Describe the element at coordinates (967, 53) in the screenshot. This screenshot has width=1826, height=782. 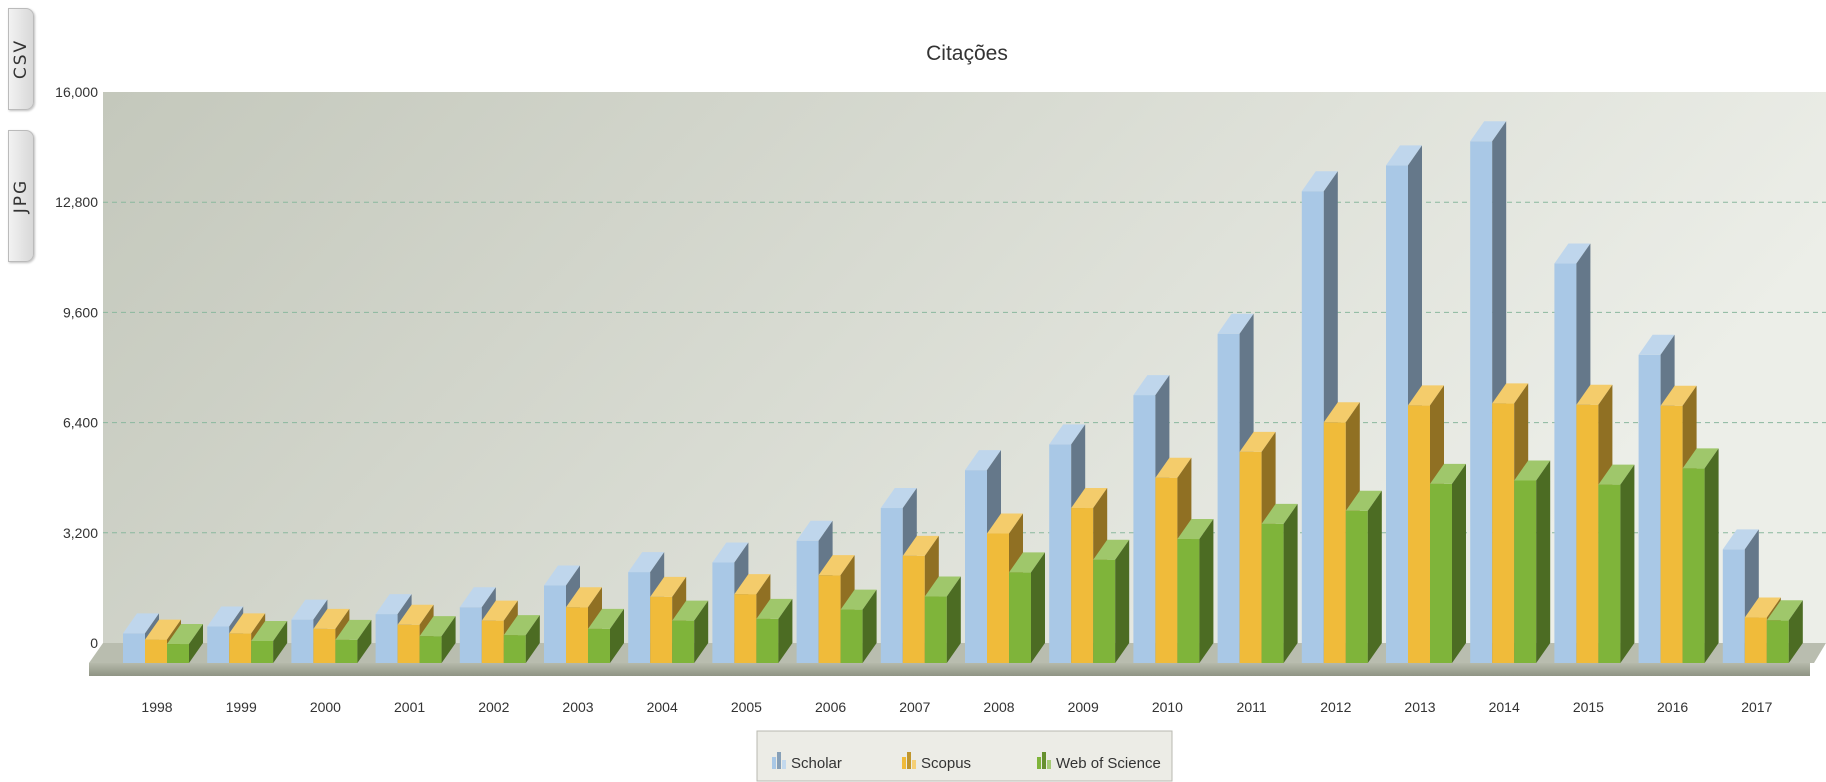
I see `chart-title: Citações` at that location.